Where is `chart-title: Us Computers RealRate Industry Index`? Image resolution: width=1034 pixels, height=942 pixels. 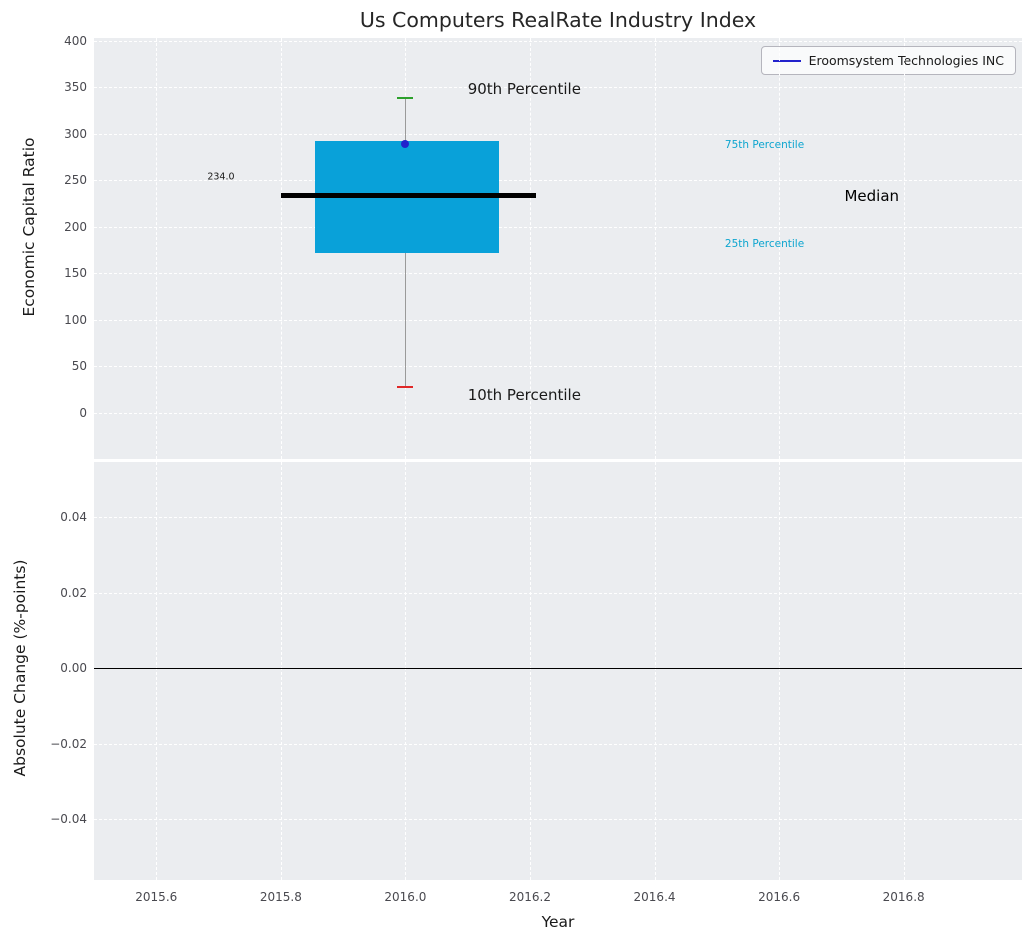
chart-title: Us Computers RealRate Industry Index is located at coordinates (558, 20).